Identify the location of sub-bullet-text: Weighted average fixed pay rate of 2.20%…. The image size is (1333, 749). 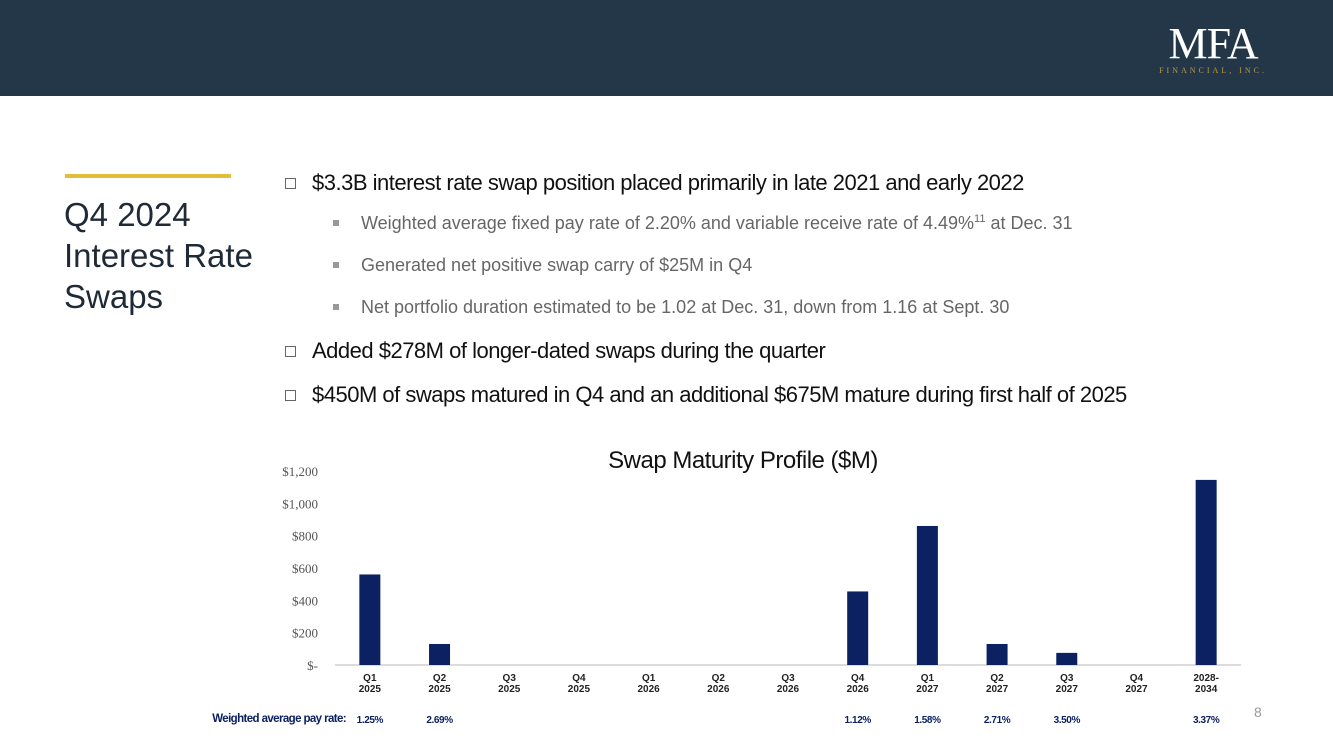
(717, 223).